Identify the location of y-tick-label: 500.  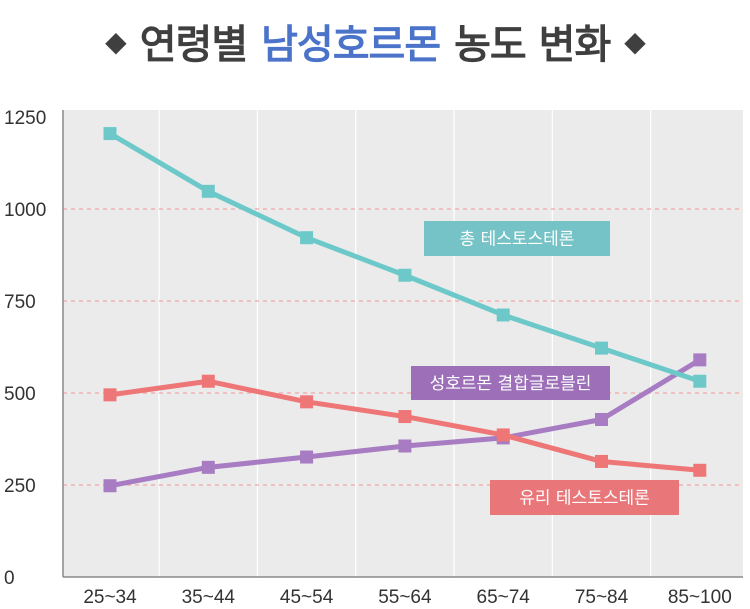
(20, 394).